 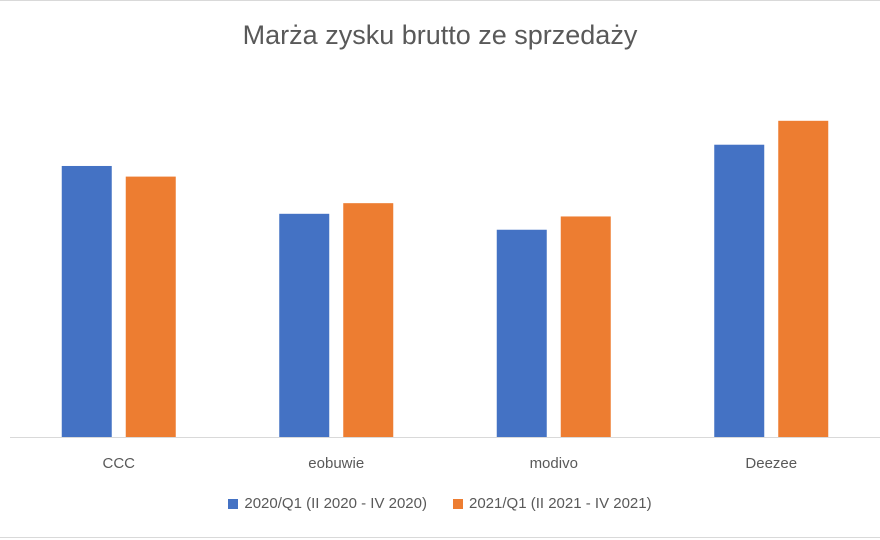 What do you see at coordinates (335, 503) in the screenshot?
I see `legend-label-series-1: 2020/Q1 (II 2020 - IV 2020)` at bounding box center [335, 503].